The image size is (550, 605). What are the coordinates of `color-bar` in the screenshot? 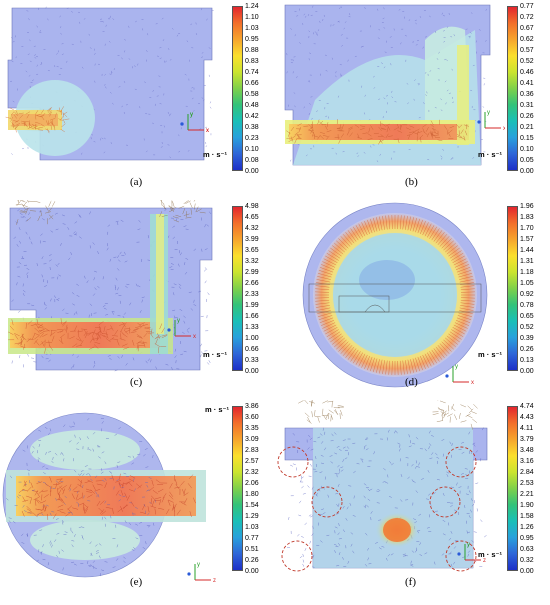 It's located at (237, 88).